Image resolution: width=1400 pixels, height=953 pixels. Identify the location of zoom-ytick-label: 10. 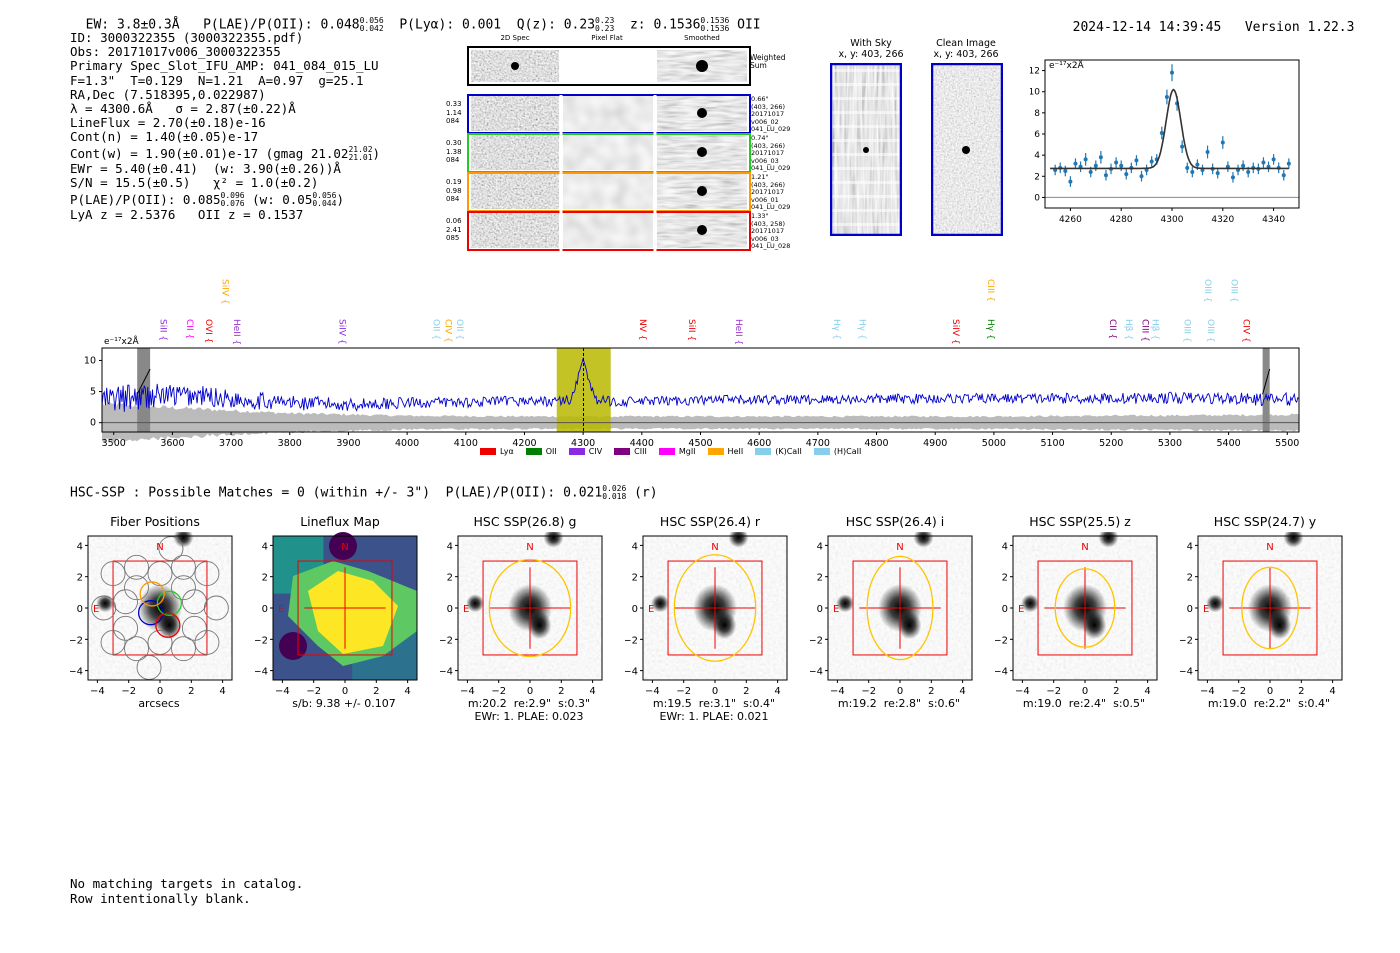
(1035, 93).